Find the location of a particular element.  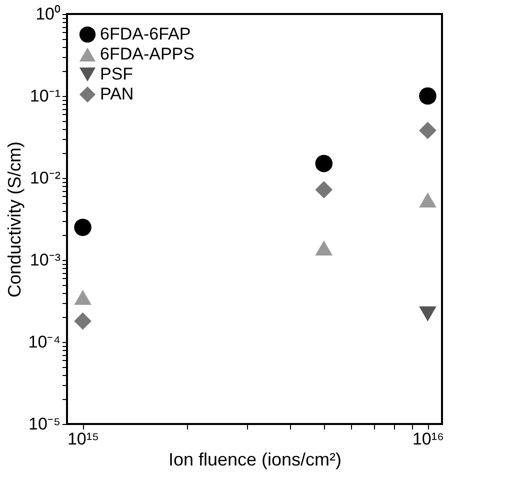

x-tick-label: 10¹⁵ is located at coordinates (83, 439).